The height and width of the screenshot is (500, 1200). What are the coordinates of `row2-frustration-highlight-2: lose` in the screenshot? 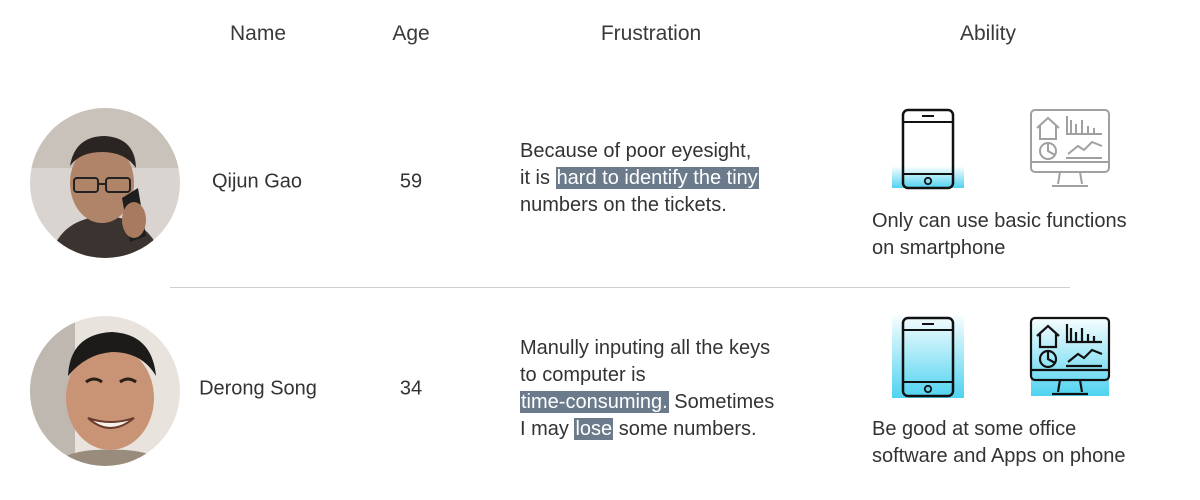 It's located at (594, 429).